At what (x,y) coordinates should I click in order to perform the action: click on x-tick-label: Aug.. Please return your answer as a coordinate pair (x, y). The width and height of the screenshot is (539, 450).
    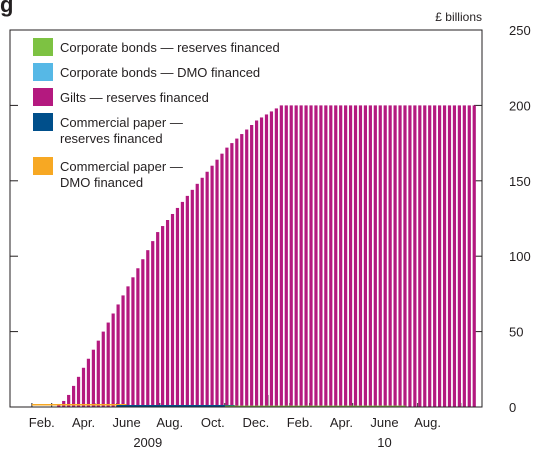
    Looking at the image, I should click on (427, 422).